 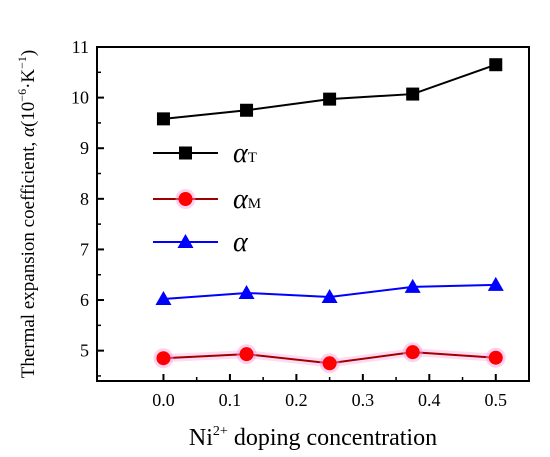 What do you see at coordinates (84, 249) in the screenshot?
I see `y-tick-label: 7` at bounding box center [84, 249].